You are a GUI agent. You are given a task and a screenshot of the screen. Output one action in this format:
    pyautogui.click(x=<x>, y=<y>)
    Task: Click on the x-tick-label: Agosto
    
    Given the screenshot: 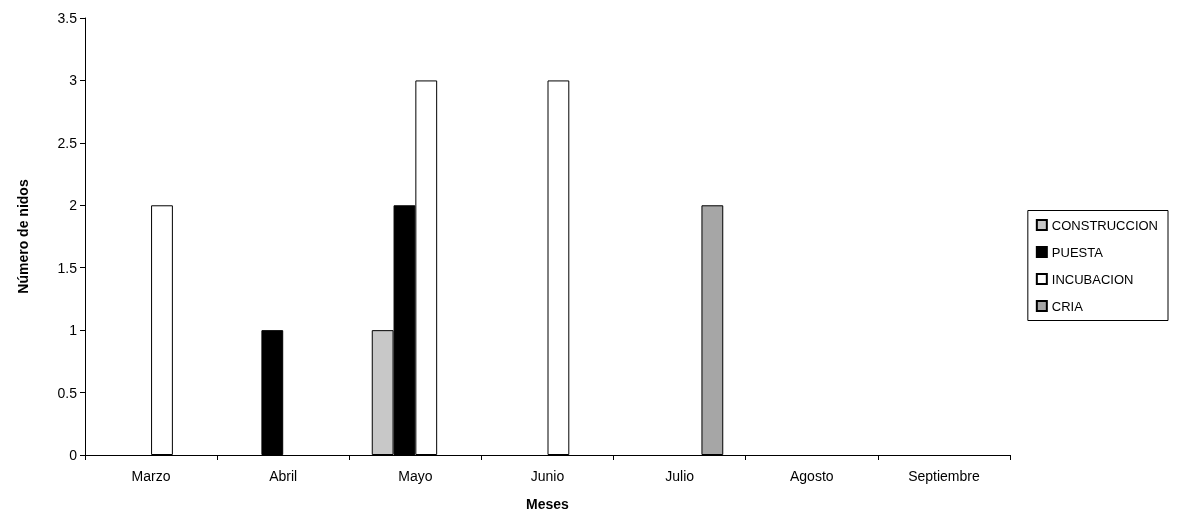 What is the action you would take?
    pyautogui.click(x=811, y=476)
    